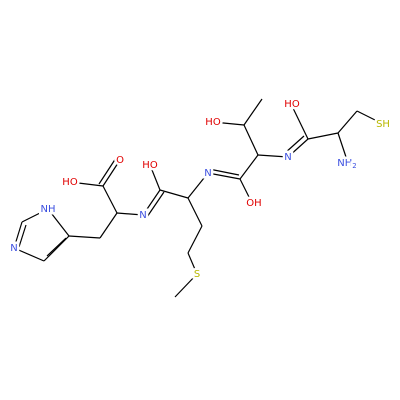 The image size is (400, 400). I want to click on atom-label: NH, so click(48, 209).